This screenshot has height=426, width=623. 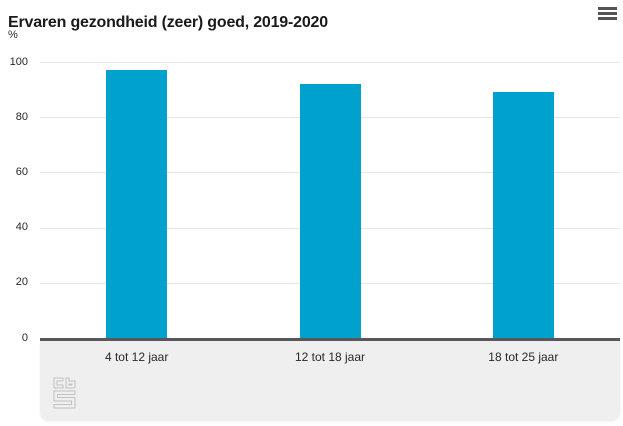 I want to click on y-tick-label-20: 20, so click(x=21, y=282).